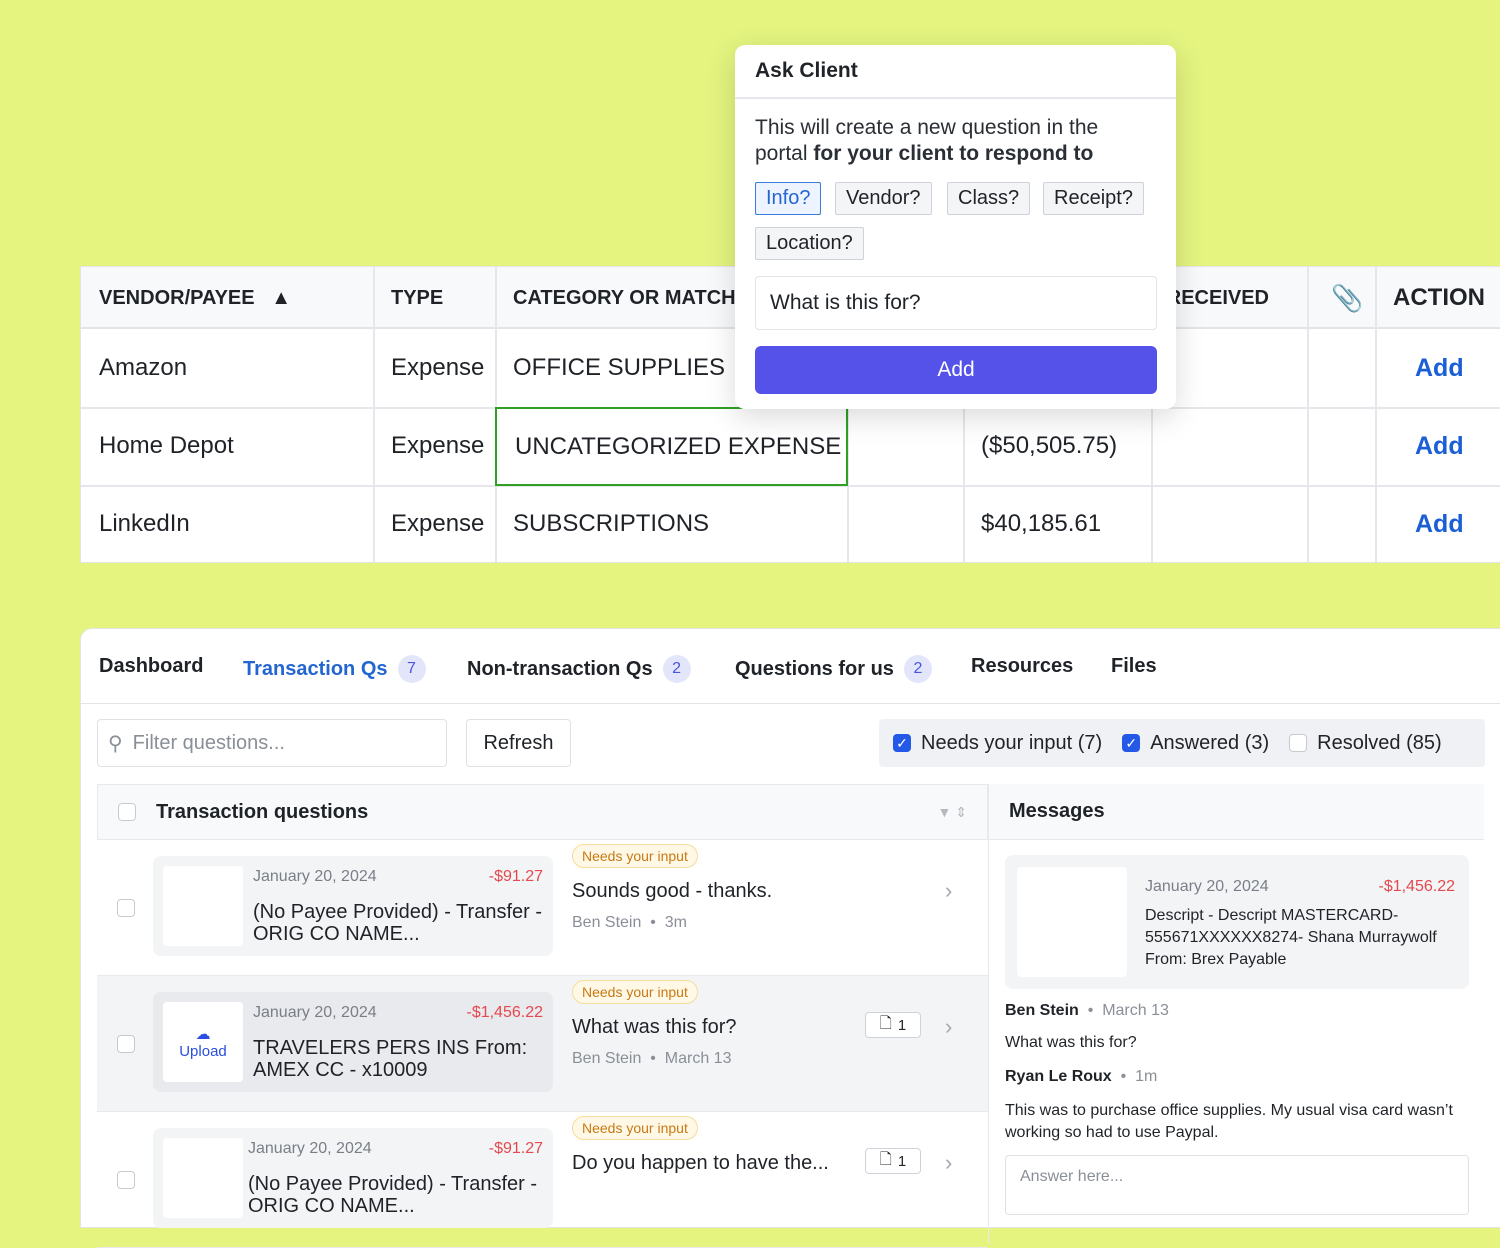 The width and height of the screenshot is (1500, 1248). Describe the element at coordinates (203, 1034) in the screenshot. I see `upload-cloud-icon: ☁` at that location.